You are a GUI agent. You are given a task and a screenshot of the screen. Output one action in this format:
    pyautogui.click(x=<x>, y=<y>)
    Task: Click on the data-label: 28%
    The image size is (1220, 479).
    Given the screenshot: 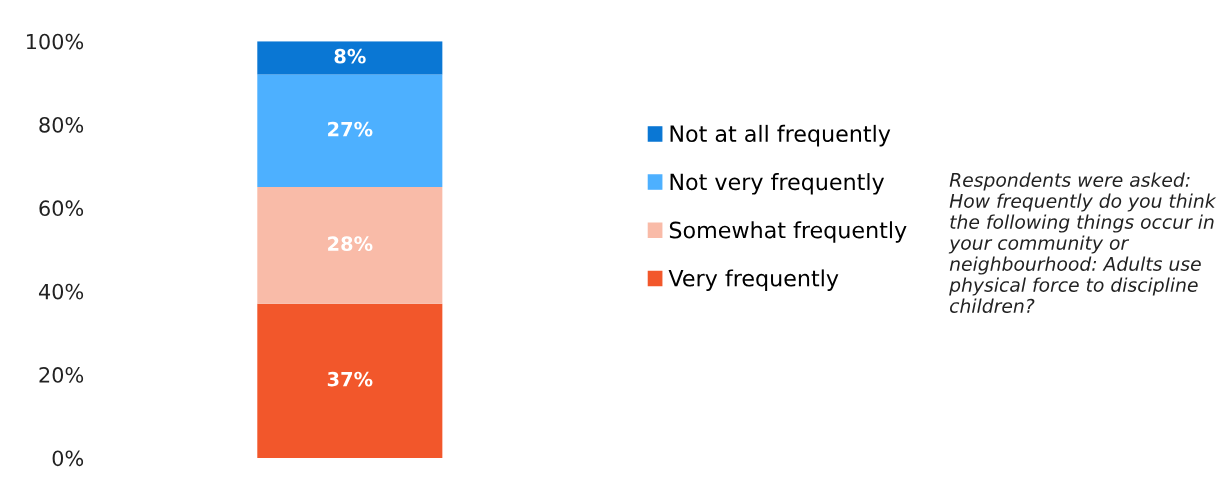 What is the action you would take?
    pyautogui.click(x=350, y=244)
    